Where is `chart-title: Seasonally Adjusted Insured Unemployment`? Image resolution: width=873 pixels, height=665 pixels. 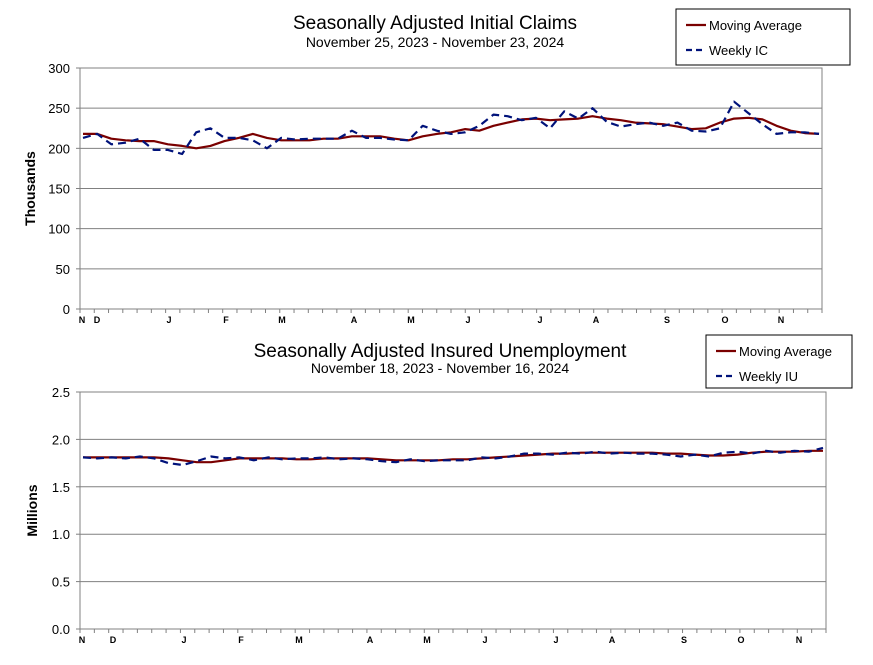 chart-title: Seasonally Adjusted Insured Unemployment is located at coordinates (441, 351).